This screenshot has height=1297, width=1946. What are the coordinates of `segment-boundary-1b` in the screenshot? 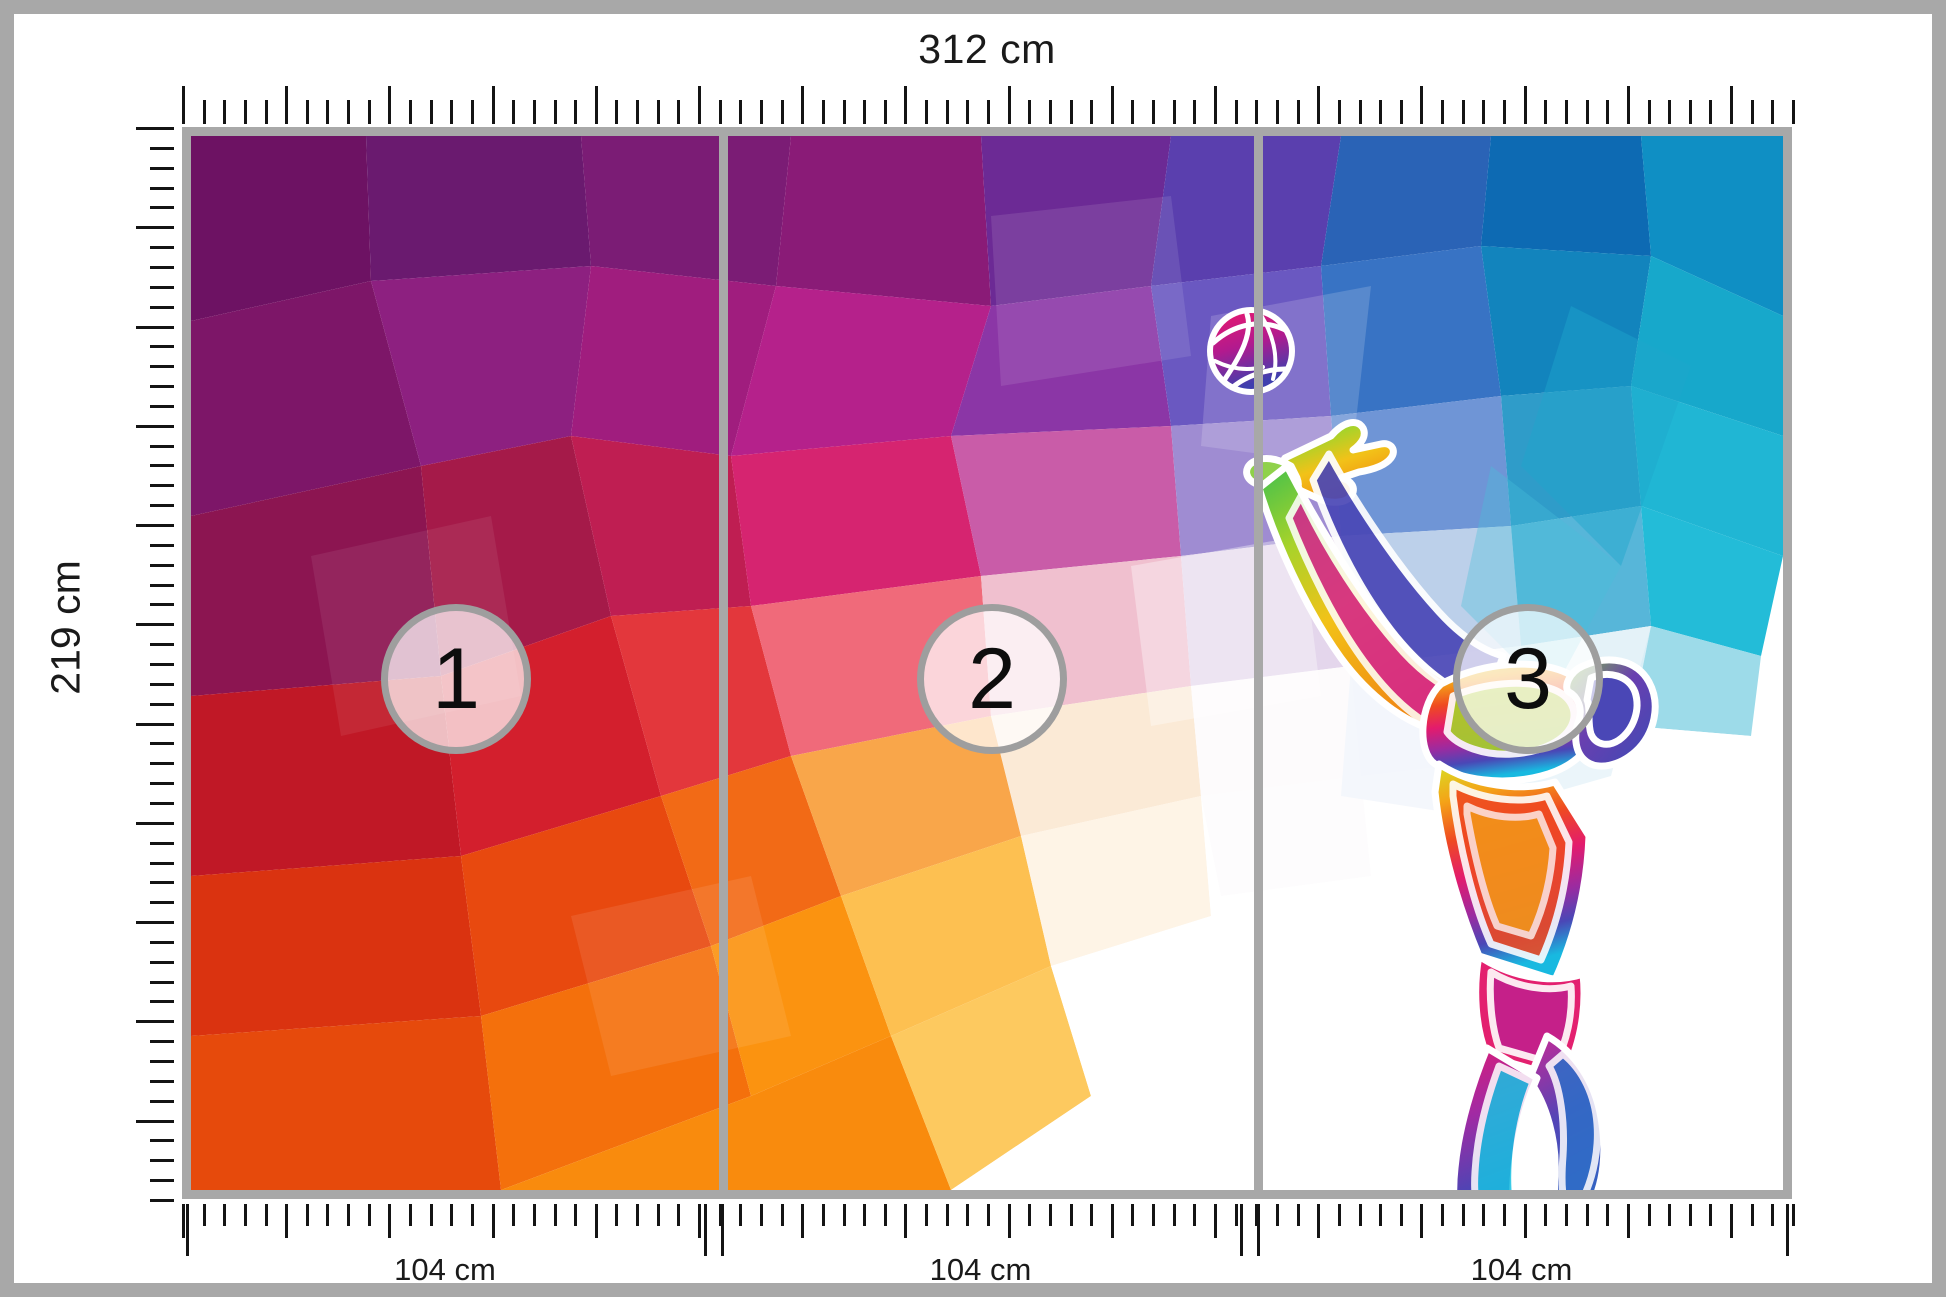 It's located at (722, 1230).